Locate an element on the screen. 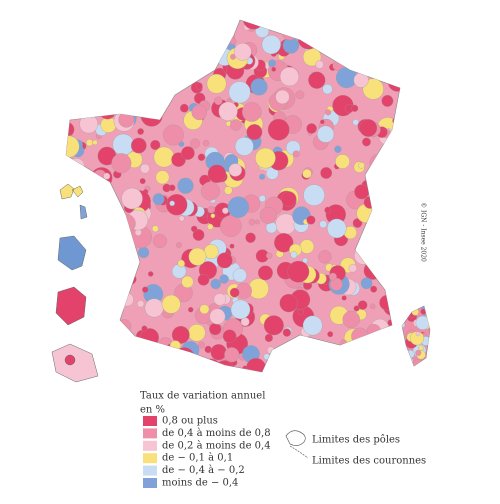 Image resolution: width=500 pixels, height=504 pixels. boundary-label: Limites des pôles is located at coordinates (356, 440).